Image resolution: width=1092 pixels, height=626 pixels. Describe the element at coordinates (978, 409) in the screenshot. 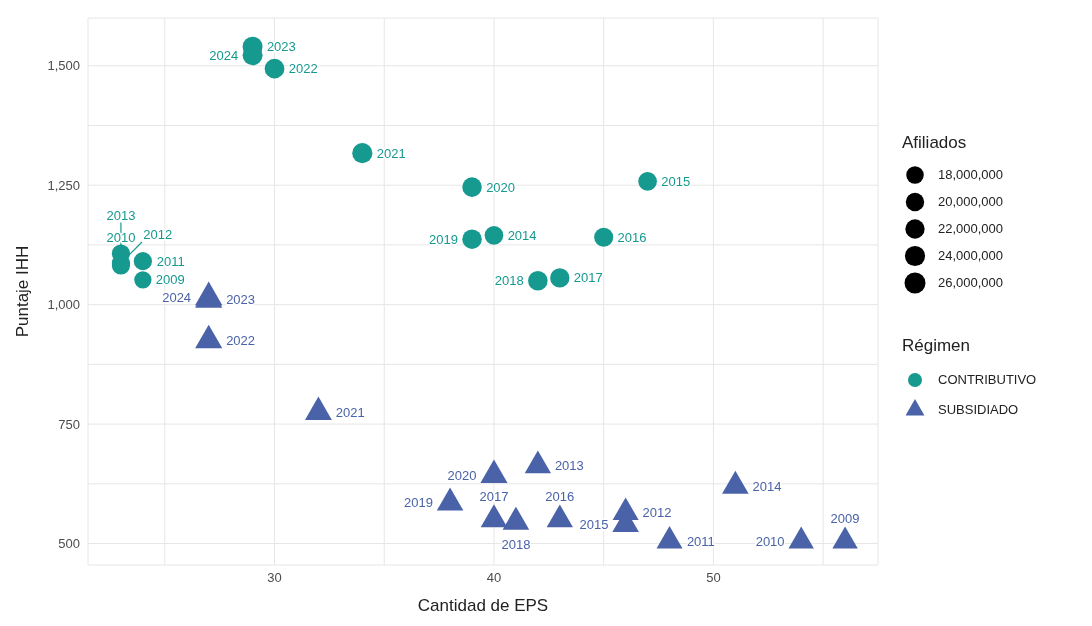

I see `legend-label: SUBSIDIADO` at that location.